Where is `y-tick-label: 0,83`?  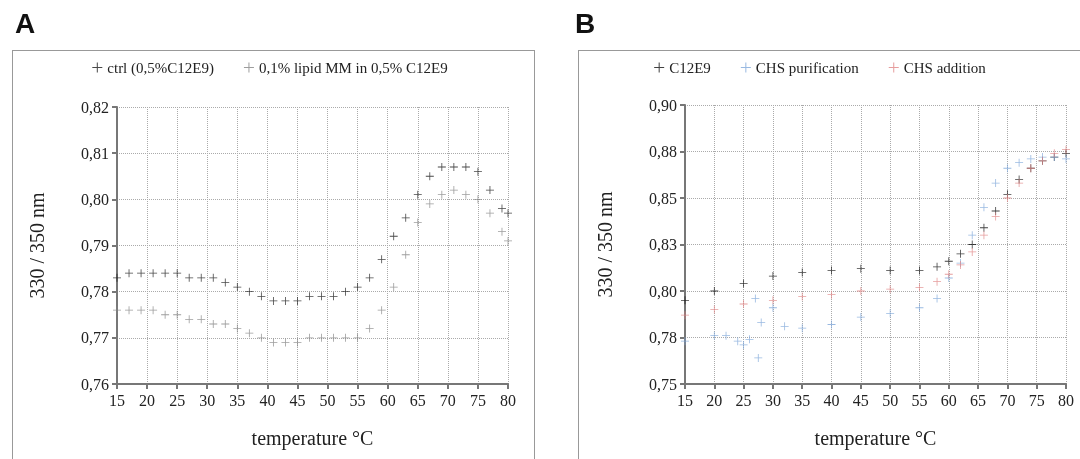
y-tick-label: 0,83 is located at coordinates (663, 244).